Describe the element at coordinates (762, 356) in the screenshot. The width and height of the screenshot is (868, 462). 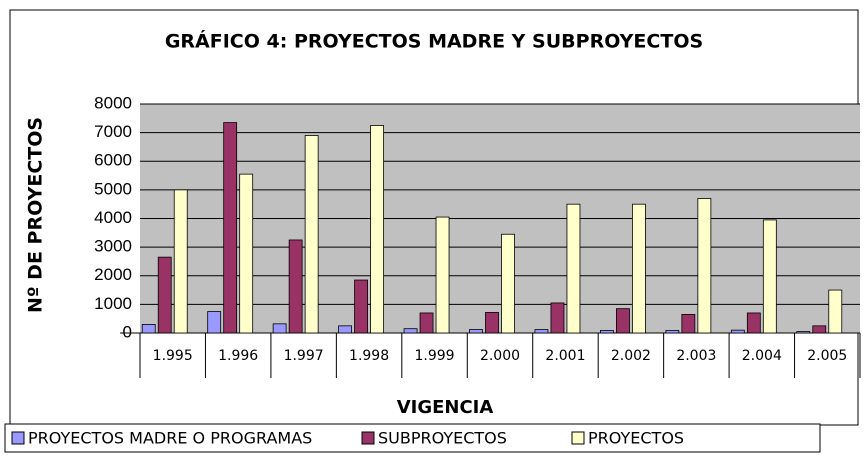
I see `x-tick-label: 2.004` at that location.